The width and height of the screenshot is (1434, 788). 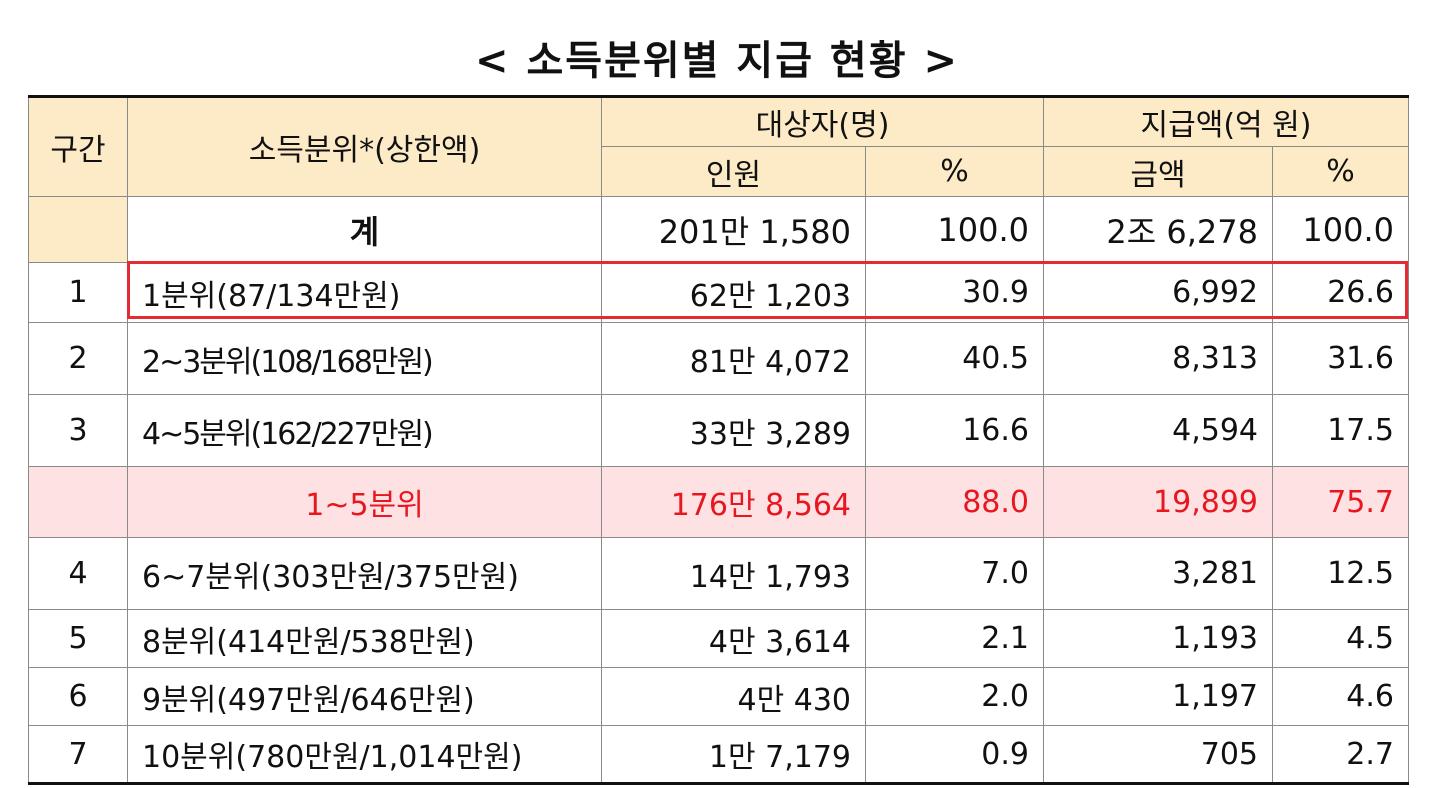 I want to click on row-bracket: 4~5분위(162/227만원), so click(x=364, y=430).